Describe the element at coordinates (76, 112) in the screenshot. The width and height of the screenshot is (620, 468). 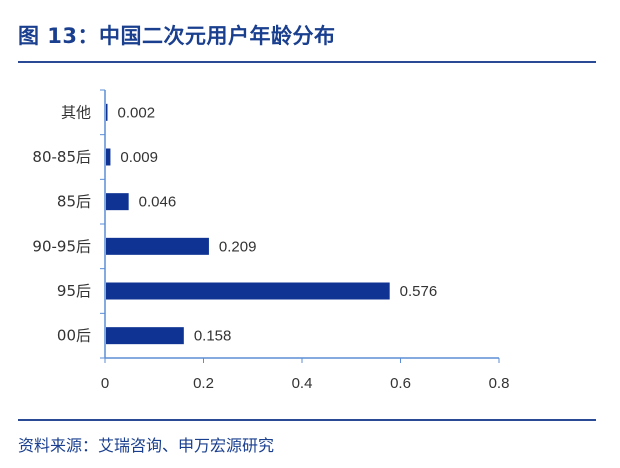
I see `category-label: 其他` at that location.